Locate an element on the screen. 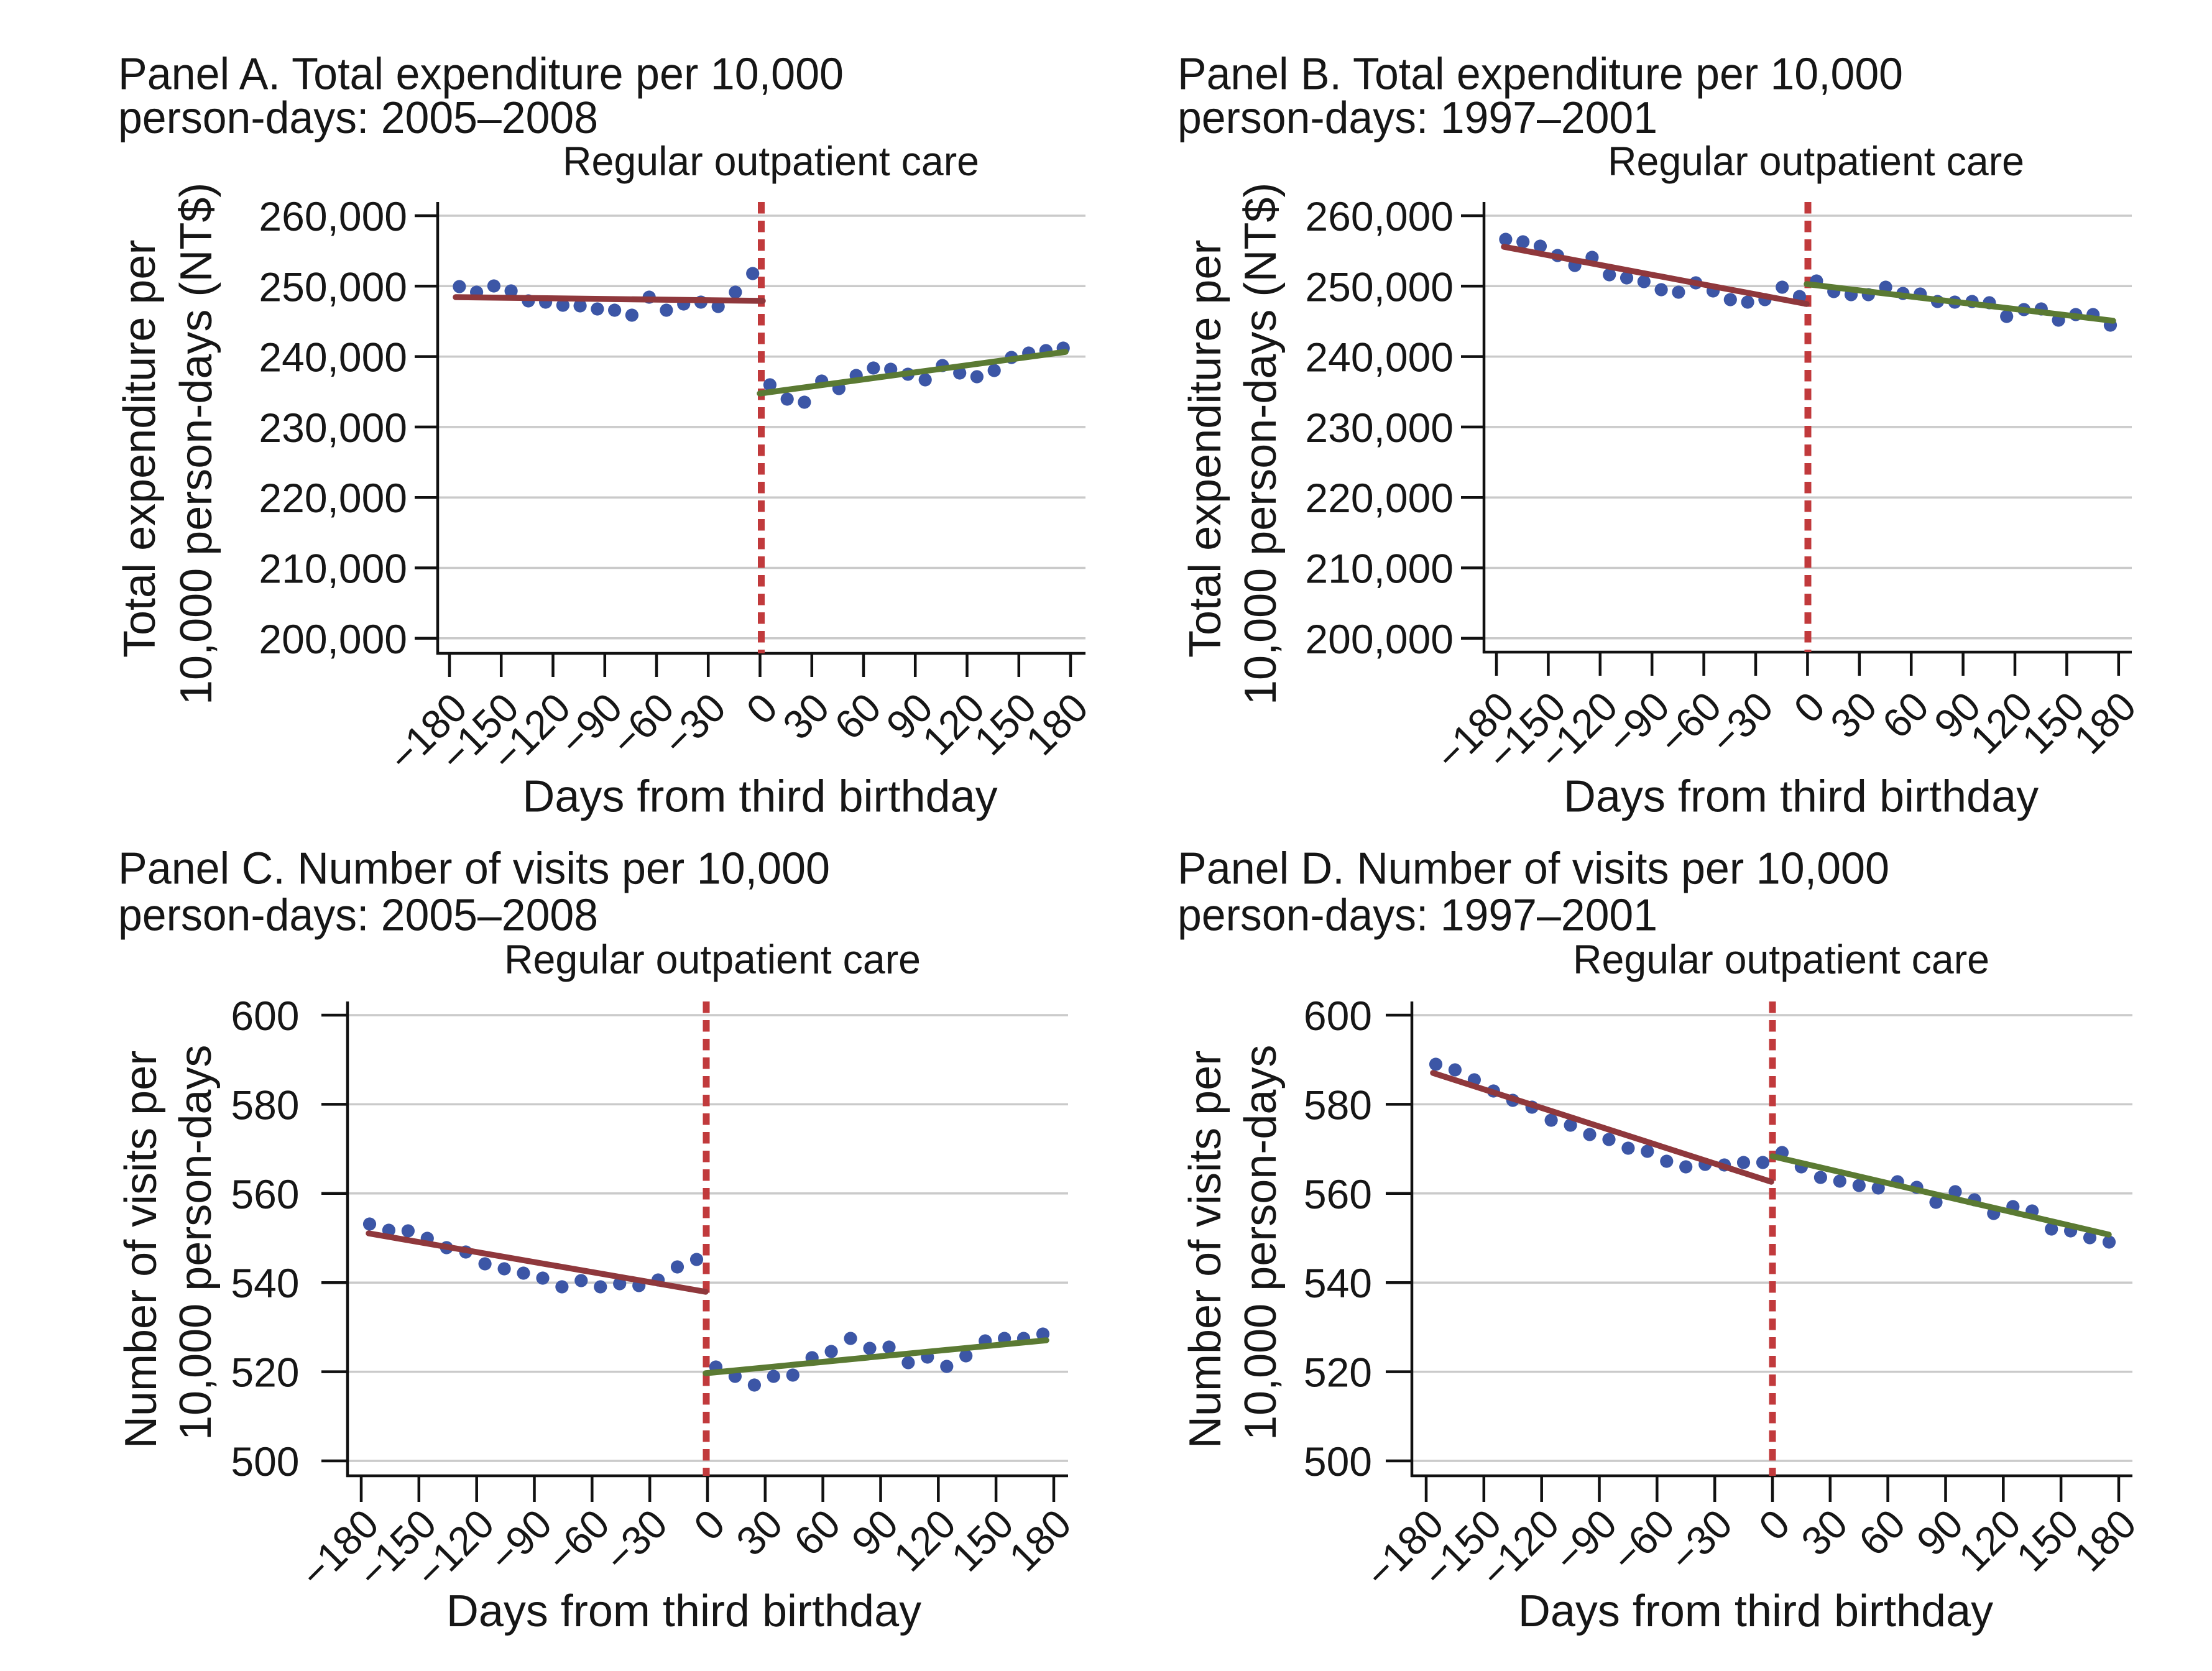 The height and width of the screenshot is (1671, 2212). svg-text:Panel D. Number of visits per: Panel D. Number of visits per 10,000 is located at coordinates (1533, 869).